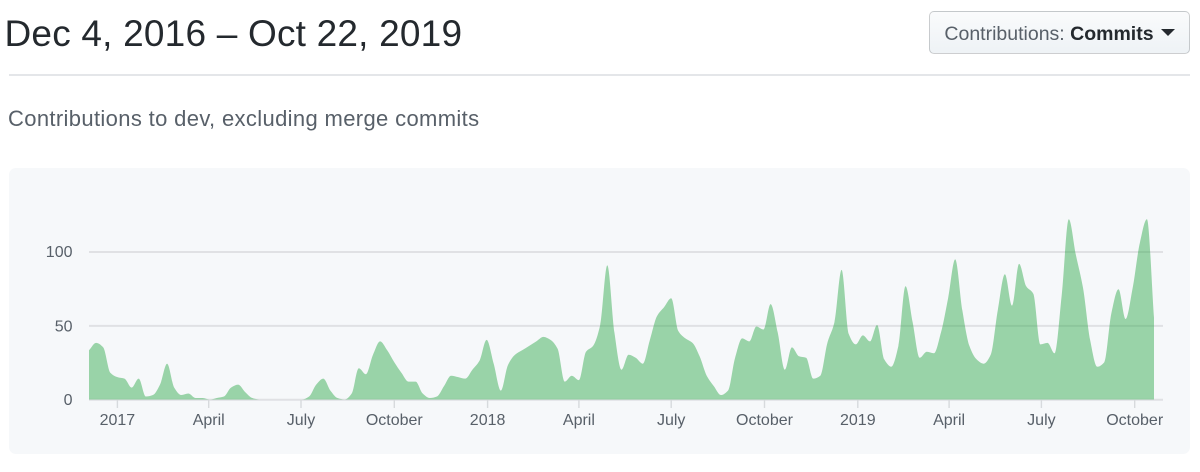 Image resolution: width=1200 pixels, height=472 pixels. Describe the element at coordinates (488, 420) in the screenshot. I see `svg-text: 2018` at that location.